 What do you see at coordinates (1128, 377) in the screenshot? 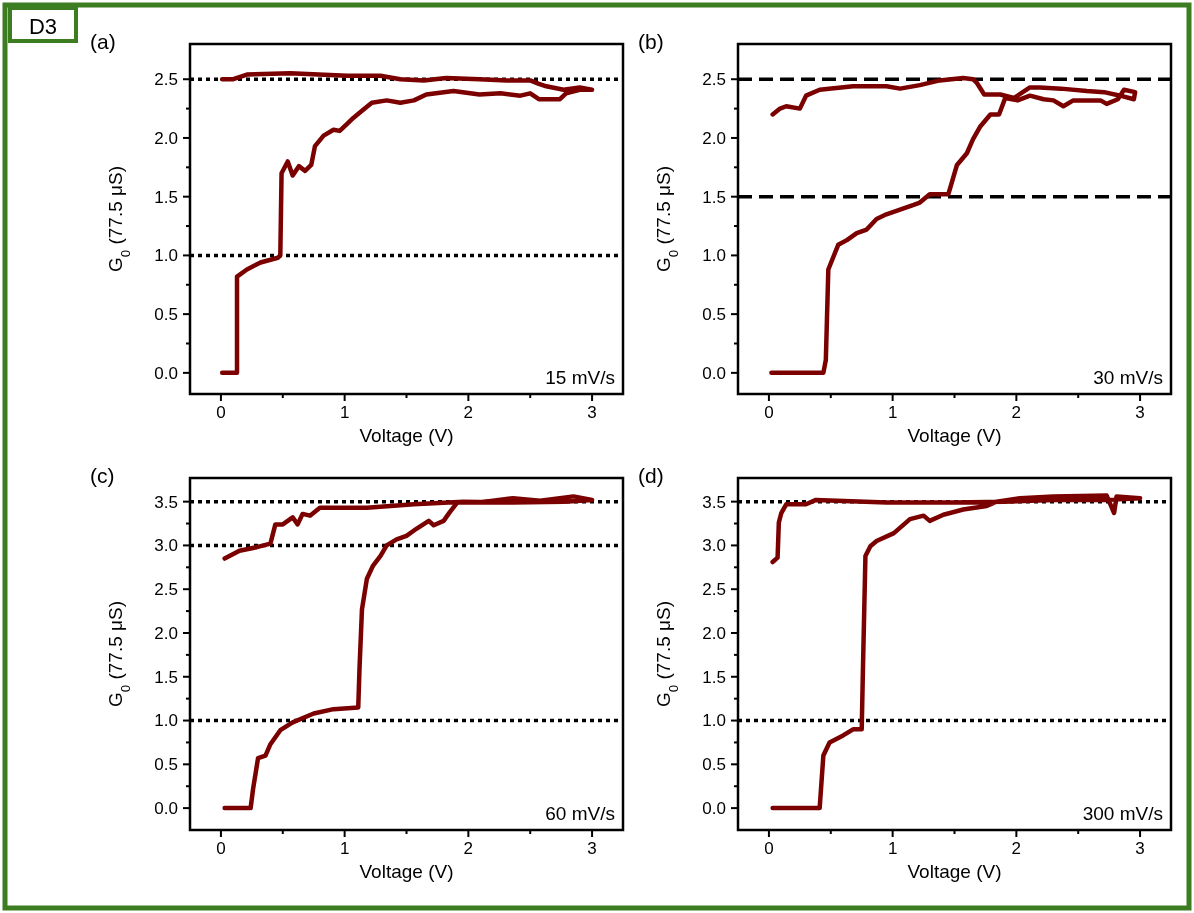
I see `annotation: 30 mV/s` at bounding box center [1128, 377].